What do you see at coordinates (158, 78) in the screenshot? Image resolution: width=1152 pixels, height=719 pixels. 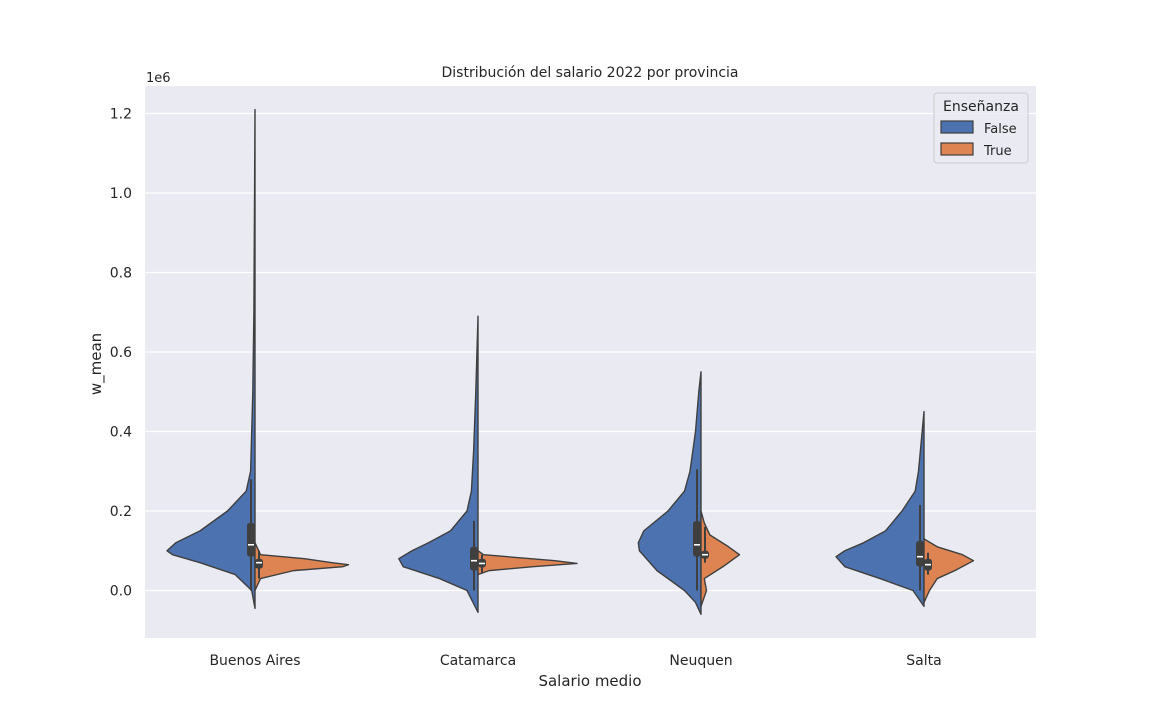 I see `y-scale-label: 1e6` at bounding box center [158, 78].